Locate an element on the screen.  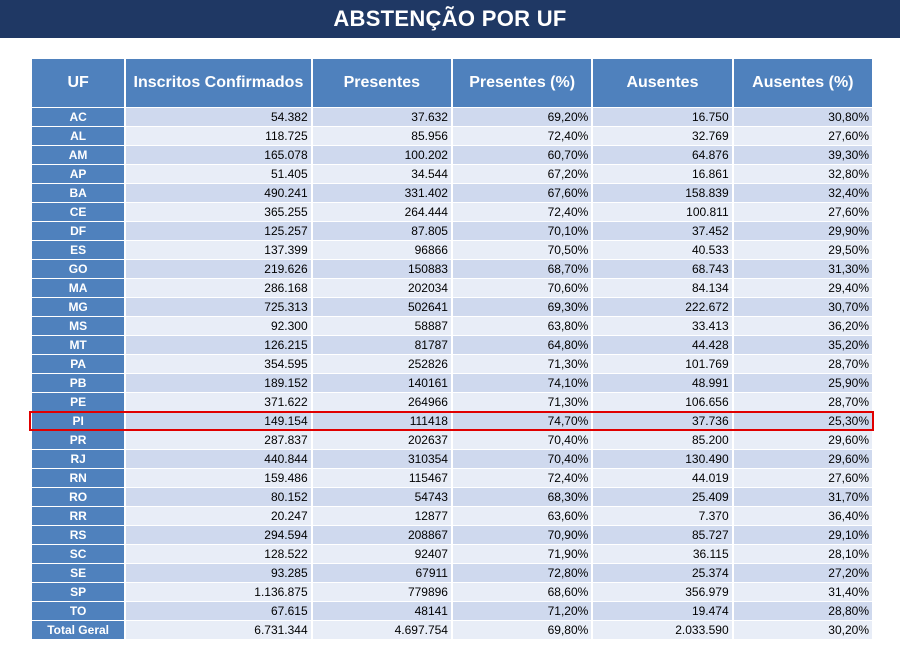
table-row: RJ 440.844 310354 70,40% 130.490 29,60% is located at coordinates (452, 459).